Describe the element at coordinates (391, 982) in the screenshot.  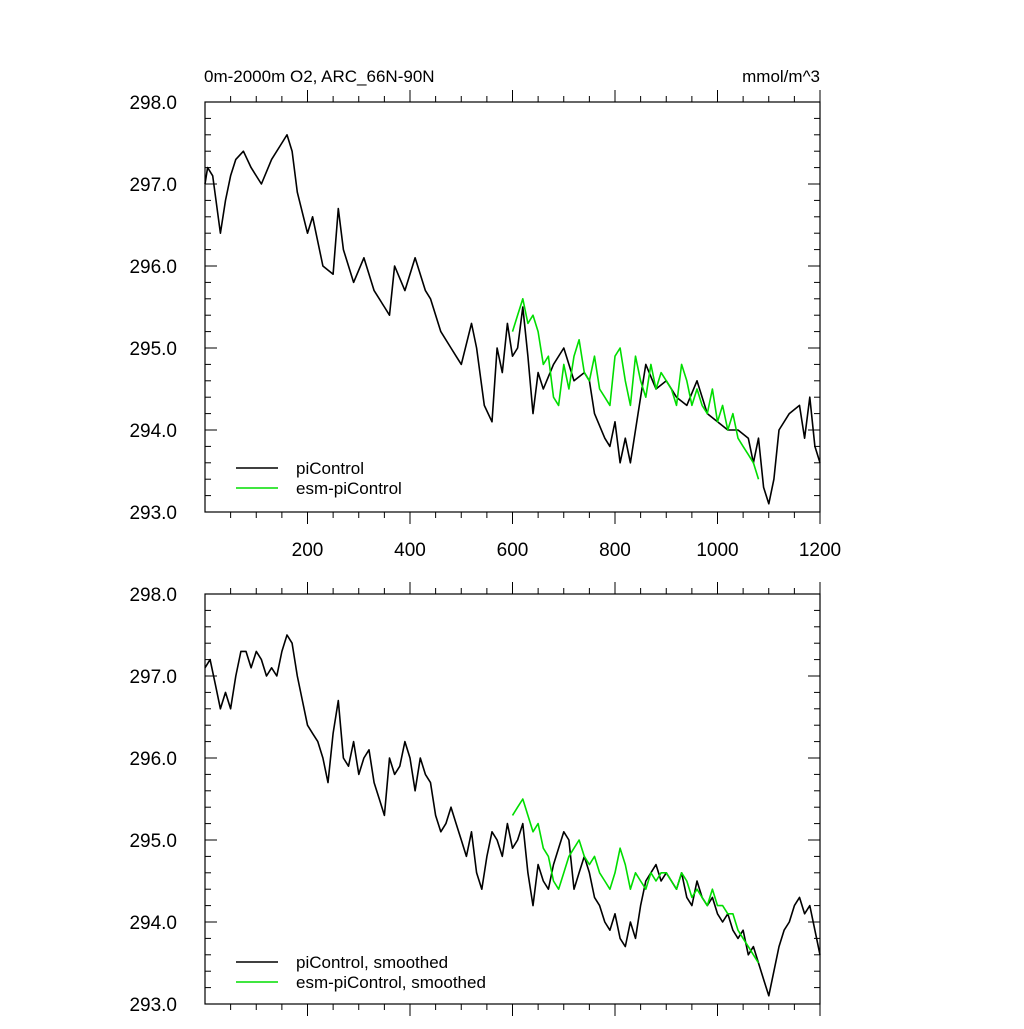
I see `legend-label-esm-picontrol-smoothed: esm-piControl, smoothed` at that location.